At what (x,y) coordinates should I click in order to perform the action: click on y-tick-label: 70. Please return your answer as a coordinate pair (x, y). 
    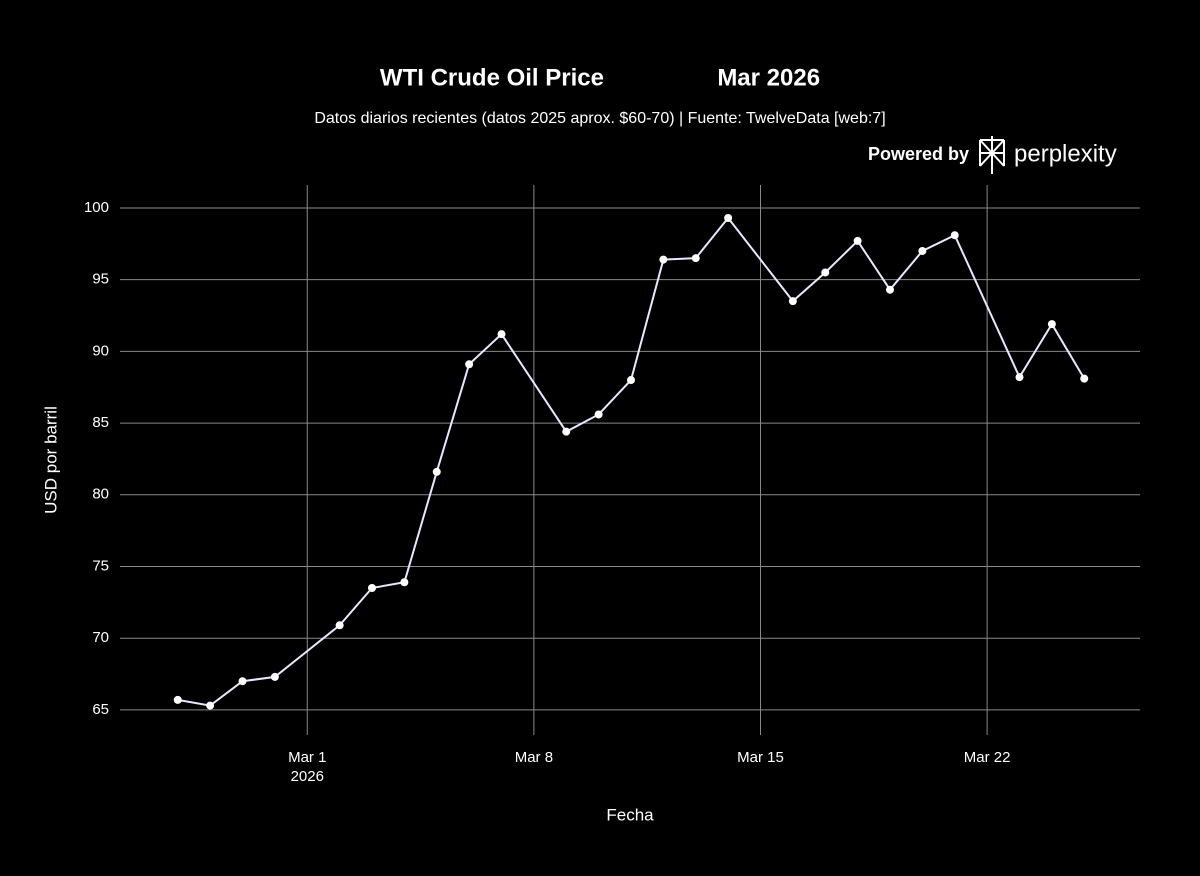
    Looking at the image, I should click on (100, 637).